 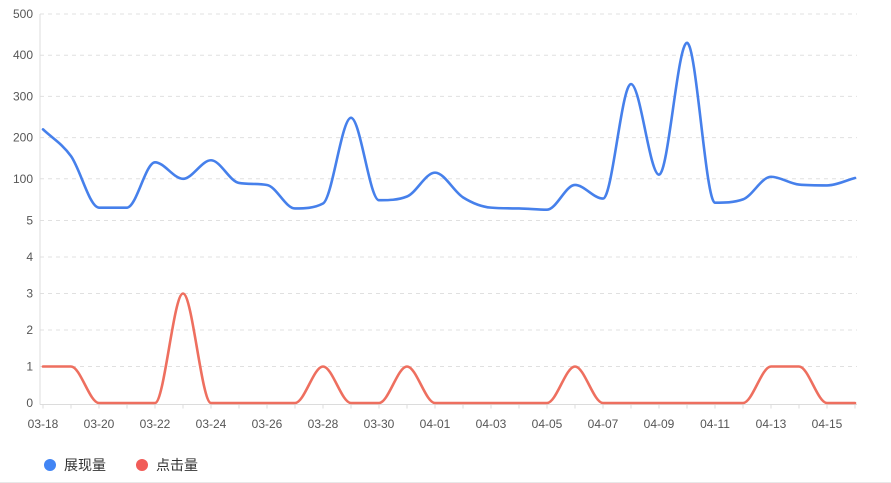 What do you see at coordinates (435, 424) in the screenshot?
I see `x-axis-tick-label: 04-01` at bounding box center [435, 424].